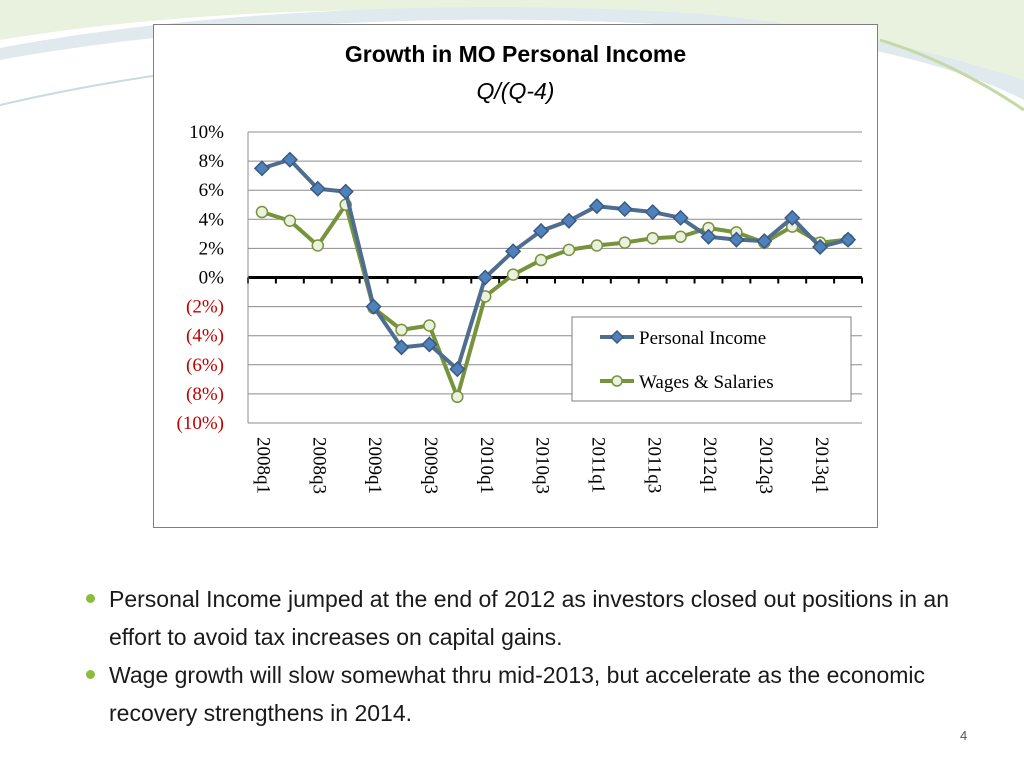  I want to click on x-tick-label: 2009q3, so click(430, 465).